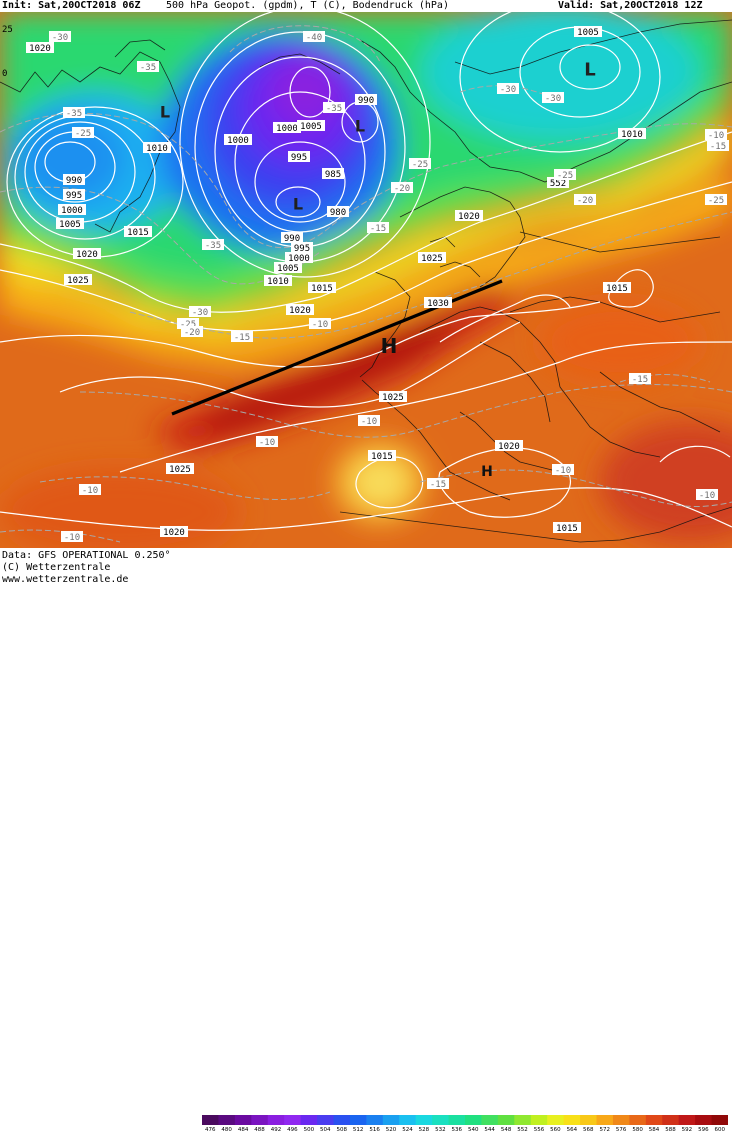 This screenshot has height=1135, width=732. Describe the element at coordinates (654, 1130) in the screenshot. I see `colorbar-tick: 584` at that location.